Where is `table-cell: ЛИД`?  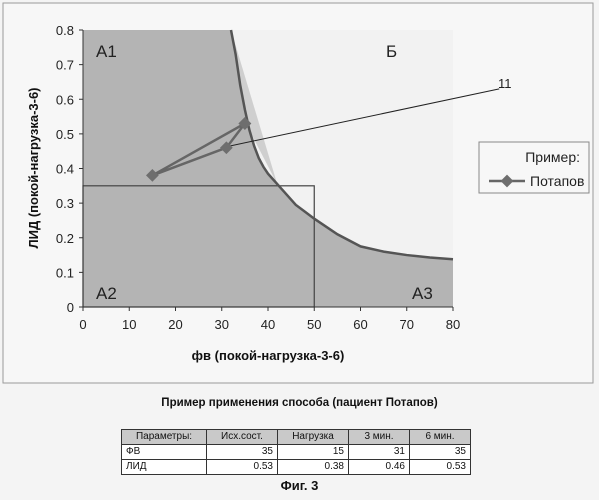
table-cell: ЛИД is located at coordinates (164, 467).